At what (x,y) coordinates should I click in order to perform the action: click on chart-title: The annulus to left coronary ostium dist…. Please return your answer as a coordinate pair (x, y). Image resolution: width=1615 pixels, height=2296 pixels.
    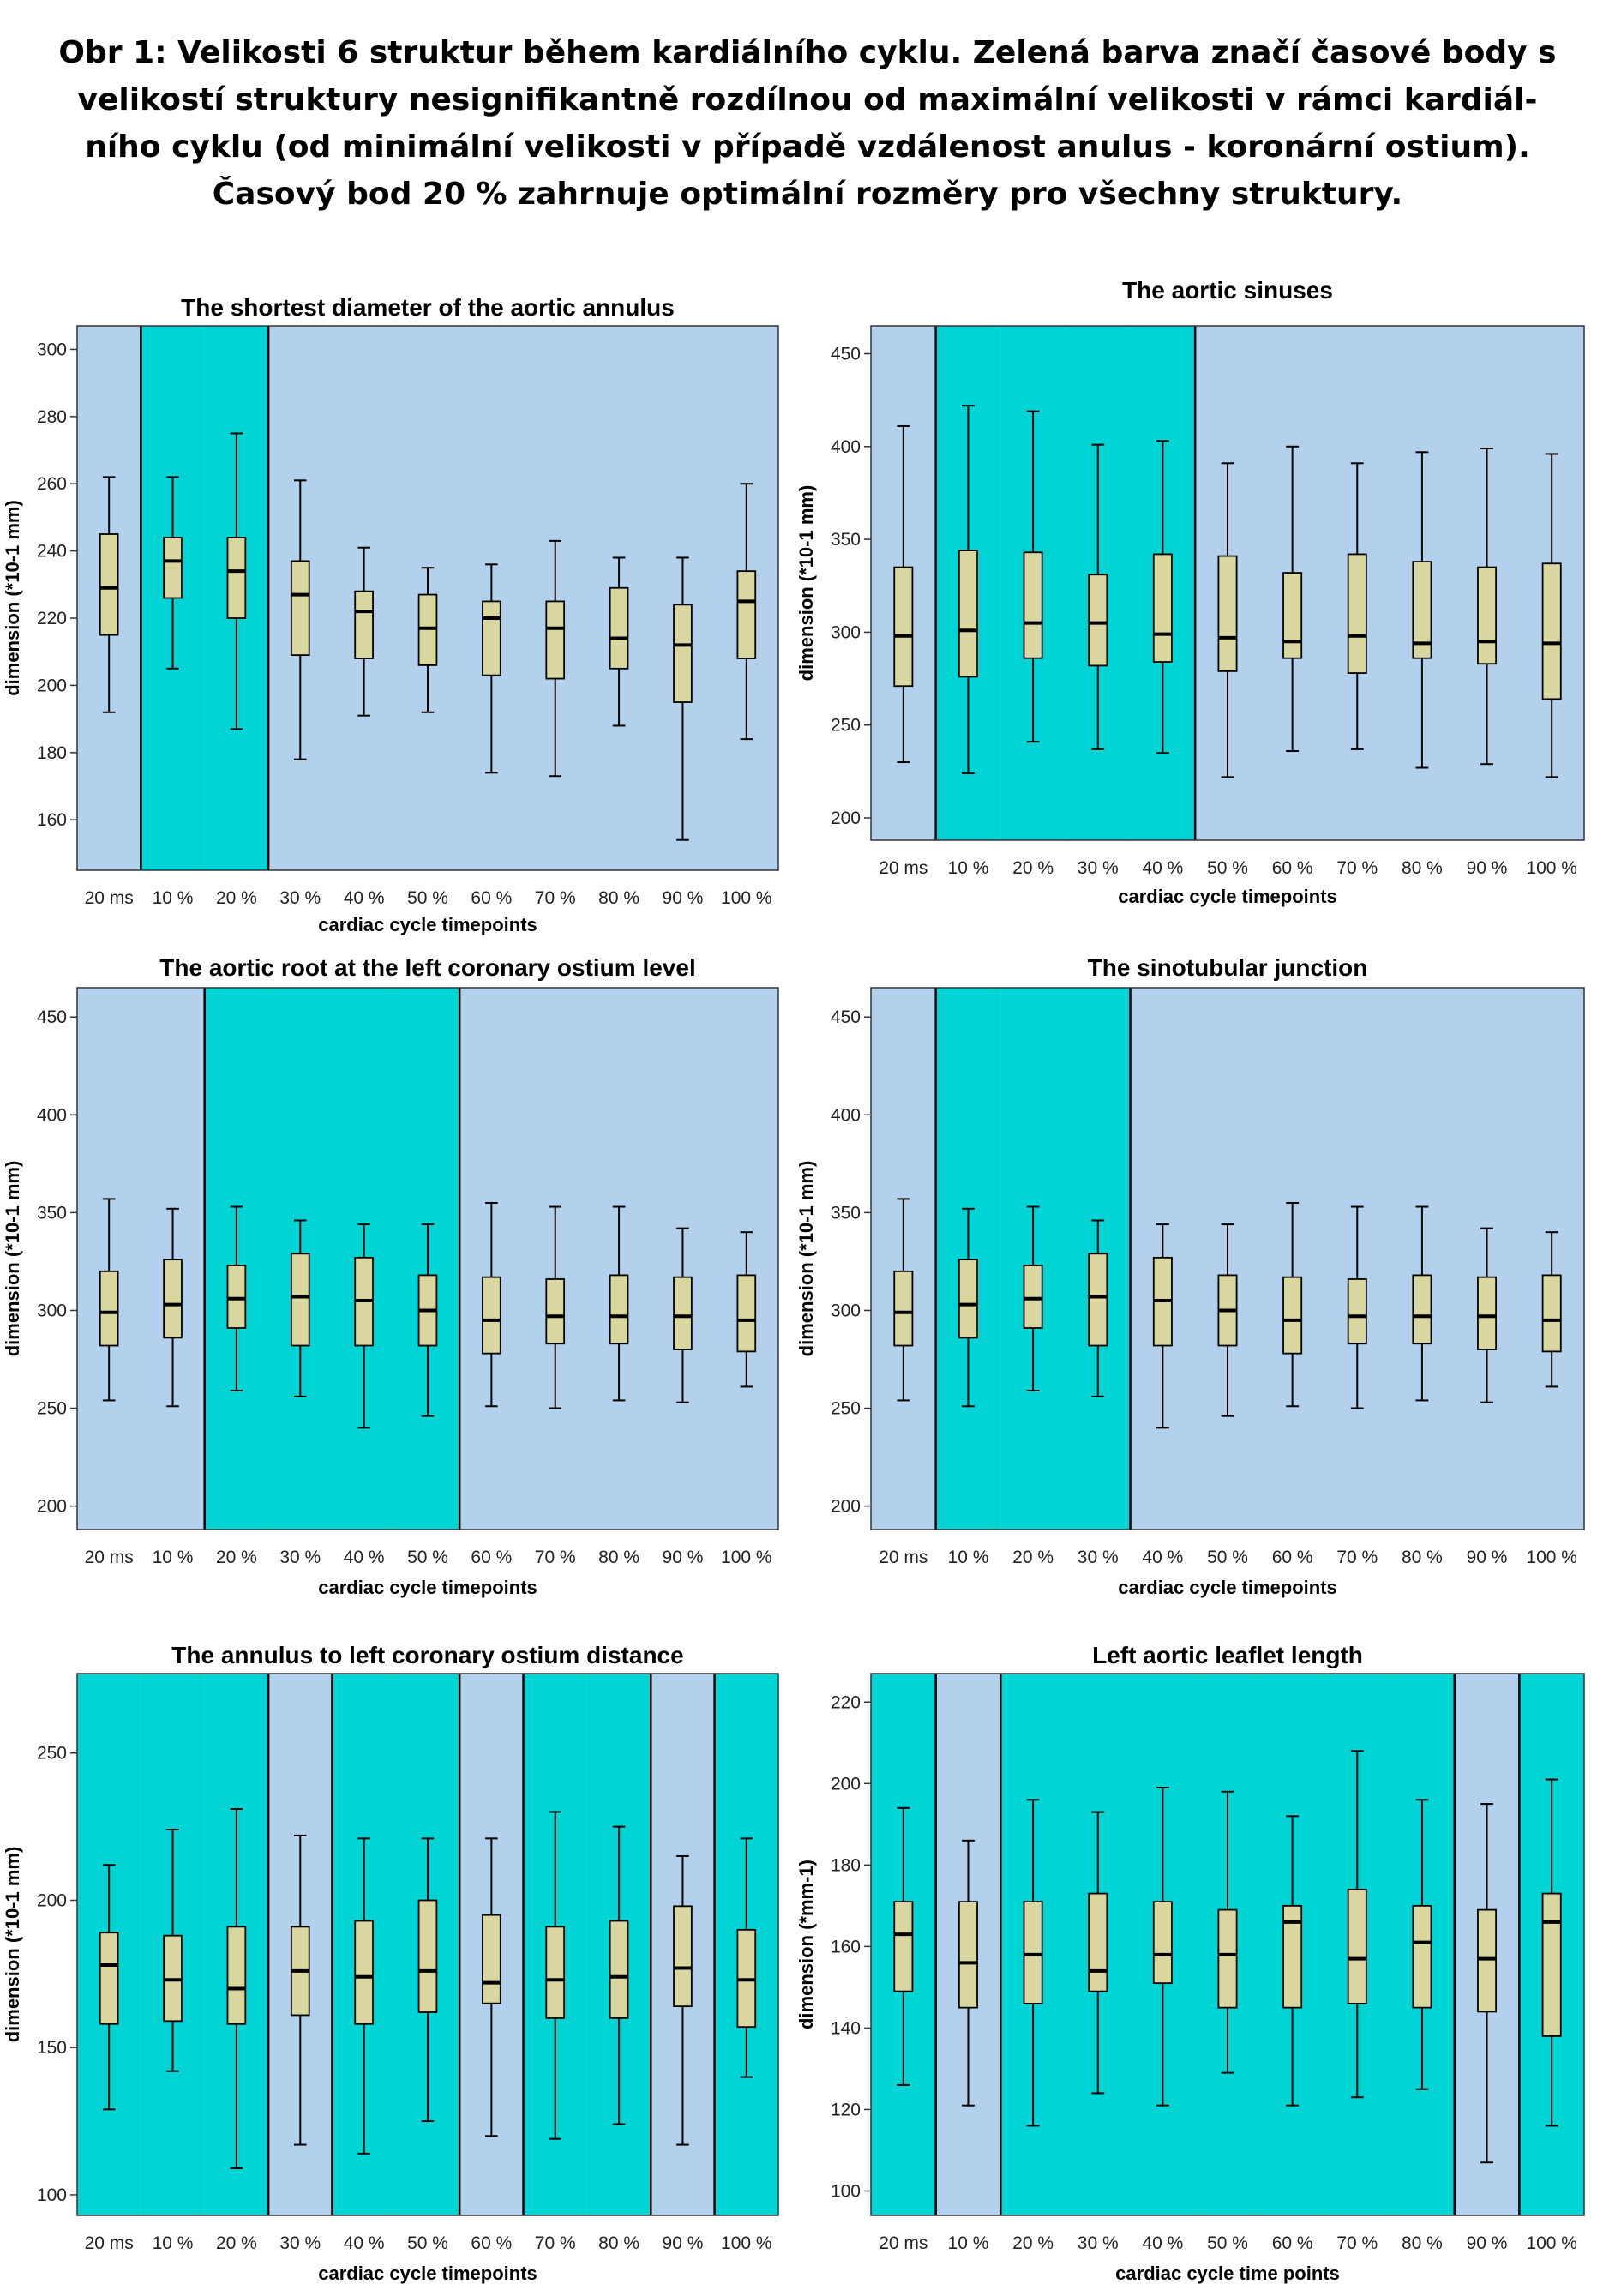
    Looking at the image, I should click on (427, 1655).